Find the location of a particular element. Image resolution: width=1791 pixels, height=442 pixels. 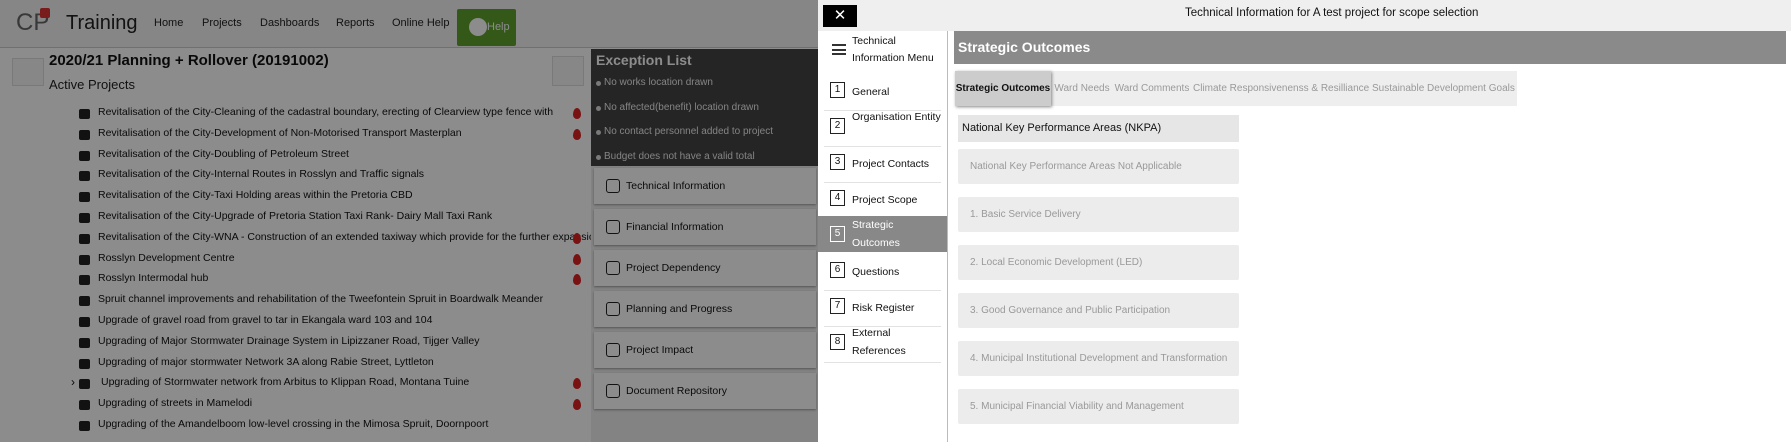

top-bar is located at coordinates (409, 24).